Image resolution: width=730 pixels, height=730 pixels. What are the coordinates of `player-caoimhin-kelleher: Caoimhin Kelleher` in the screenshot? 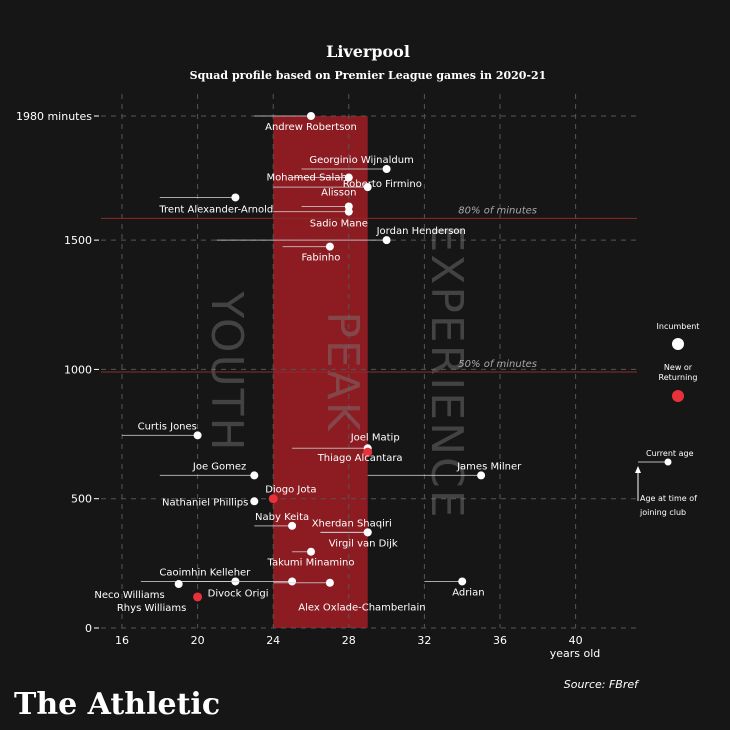 It's located at (195, 576).